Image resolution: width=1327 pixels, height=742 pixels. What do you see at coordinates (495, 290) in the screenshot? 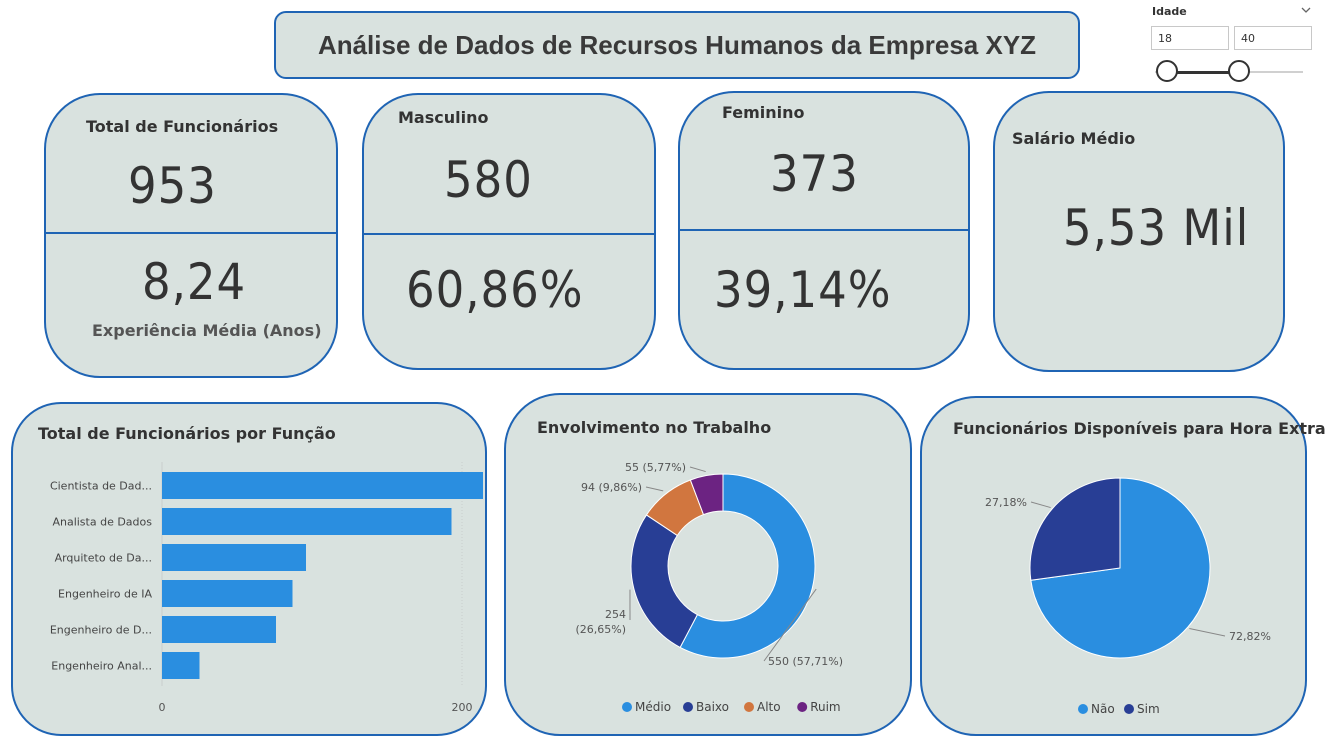
I see `kpi-percent: 60,86%` at bounding box center [495, 290].